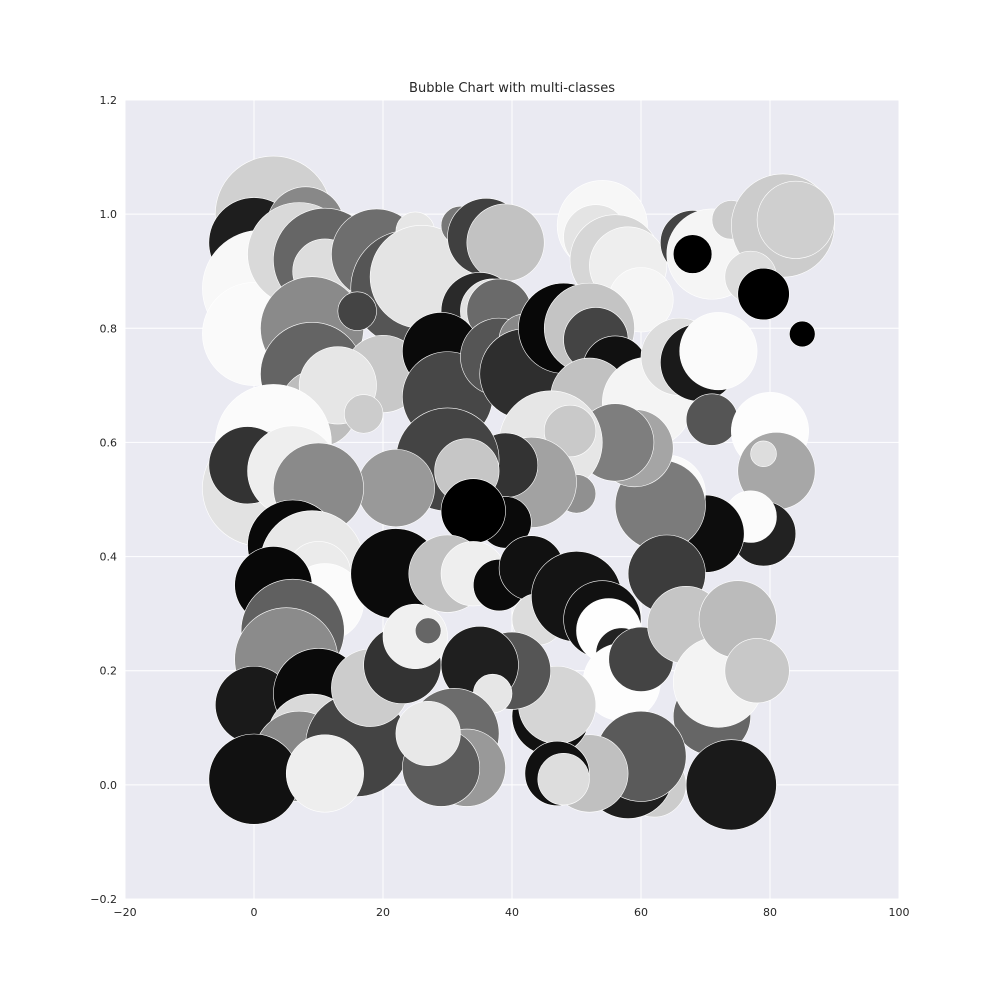 This screenshot has height=1000, width=1000. I want to click on y-tick-label: 0.0, so click(109, 785).